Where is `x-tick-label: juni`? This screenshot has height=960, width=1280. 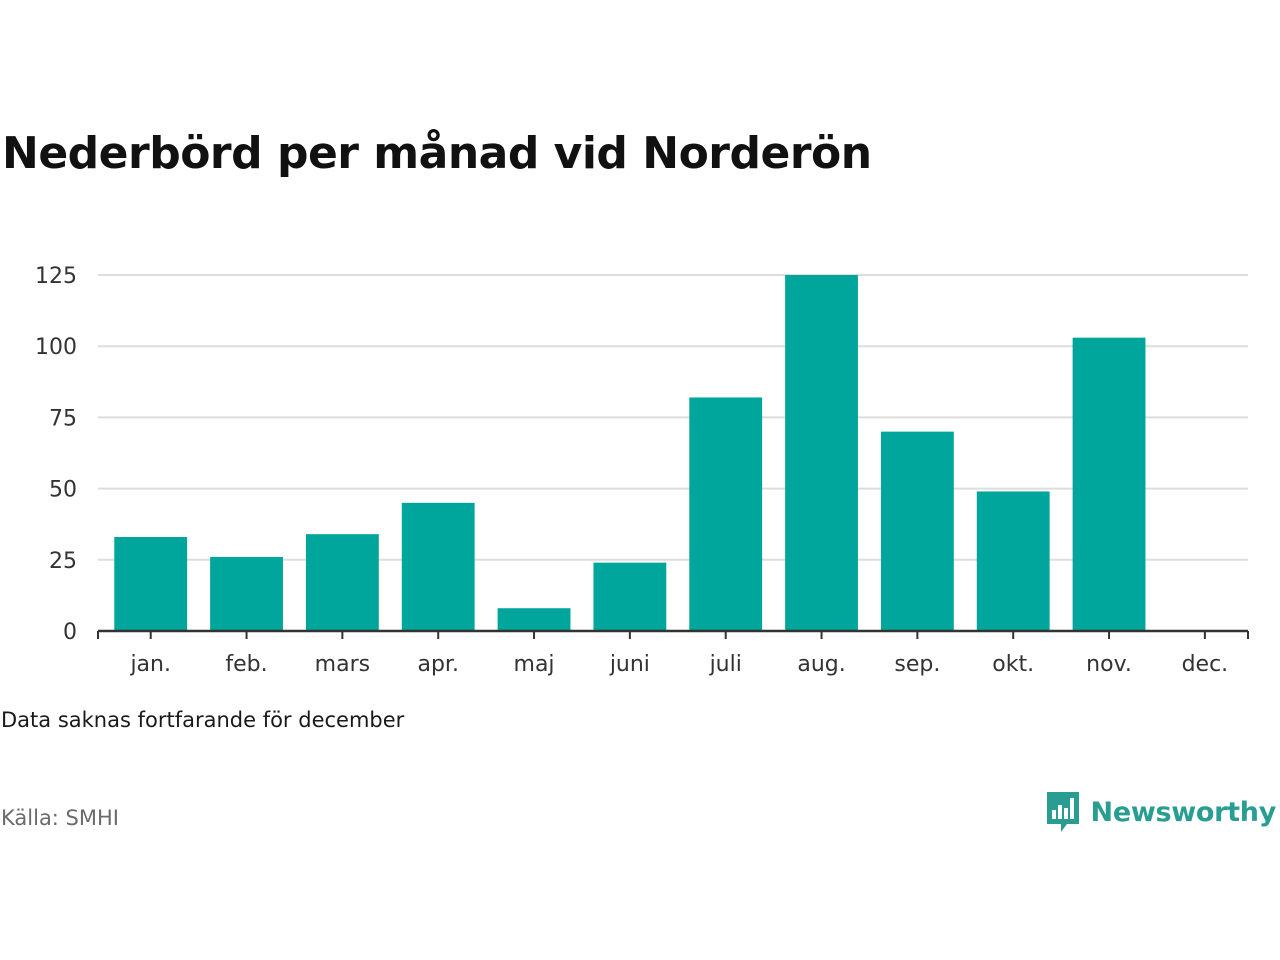
x-tick-label: juni is located at coordinates (629, 664).